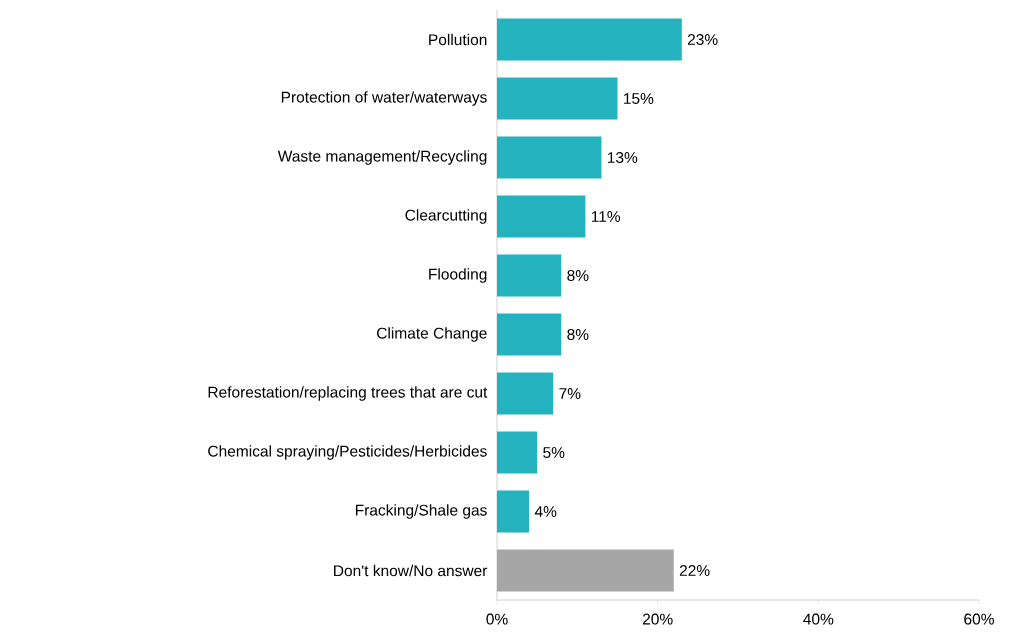 The height and width of the screenshot is (643, 1025). What do you see at coordinates (702, 39) in the screenshot?
I see `data-label: 23%` at bounding box center [702, 39].